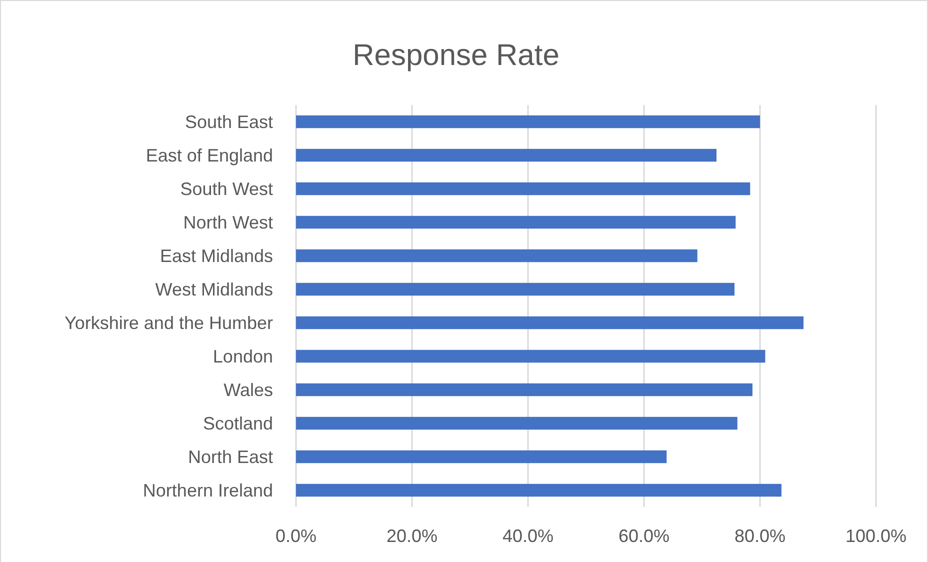 Image resolution: width=928 pixels, height=562 pixels. Describe the element at coordinates (412, 536) in the screenshot. I see `x-tick-label: 20.0%` at that location.